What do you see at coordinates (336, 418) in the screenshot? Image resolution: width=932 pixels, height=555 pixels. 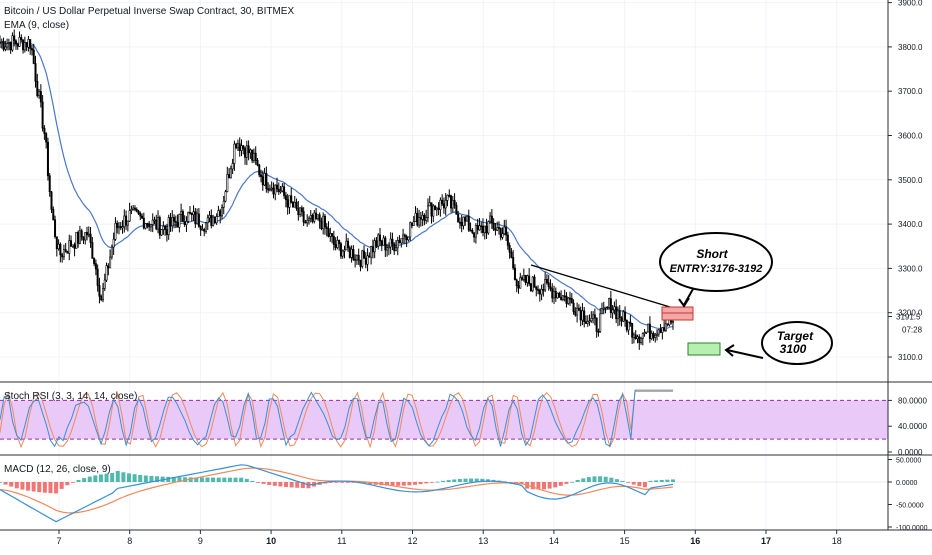 I see `stoch-k-line` at bounding box center [336, 418].